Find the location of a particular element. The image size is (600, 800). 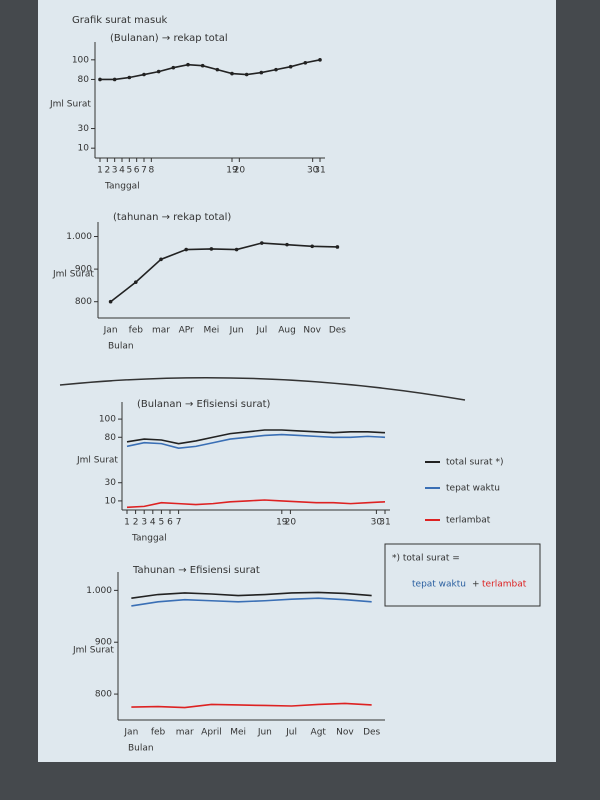

chart-subtitle: (Bulanan) → rekap total is located at coordinates (169, 38).